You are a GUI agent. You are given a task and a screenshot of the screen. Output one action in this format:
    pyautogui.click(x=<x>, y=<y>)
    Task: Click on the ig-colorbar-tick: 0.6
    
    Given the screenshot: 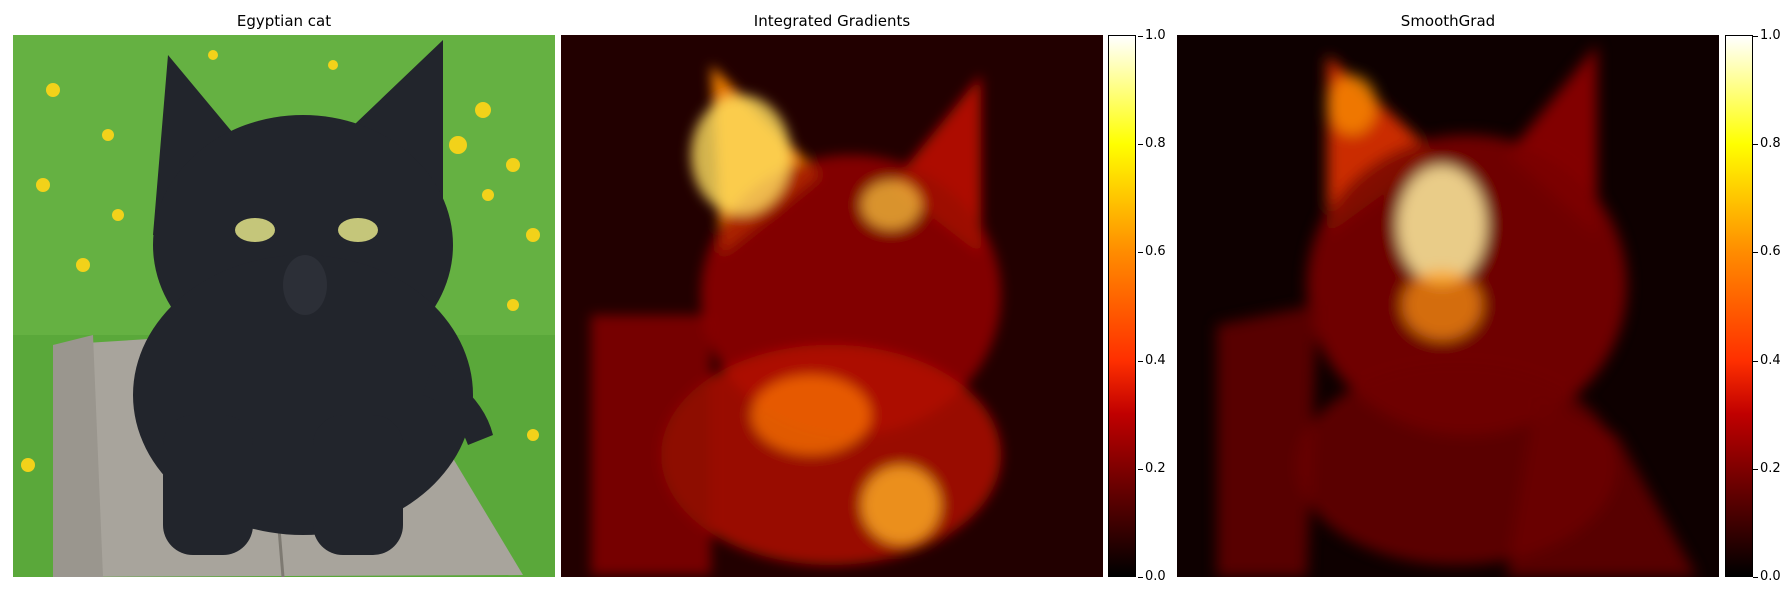 What is the action you would take?
    pyautogui.click(x=1152, y=251)
    